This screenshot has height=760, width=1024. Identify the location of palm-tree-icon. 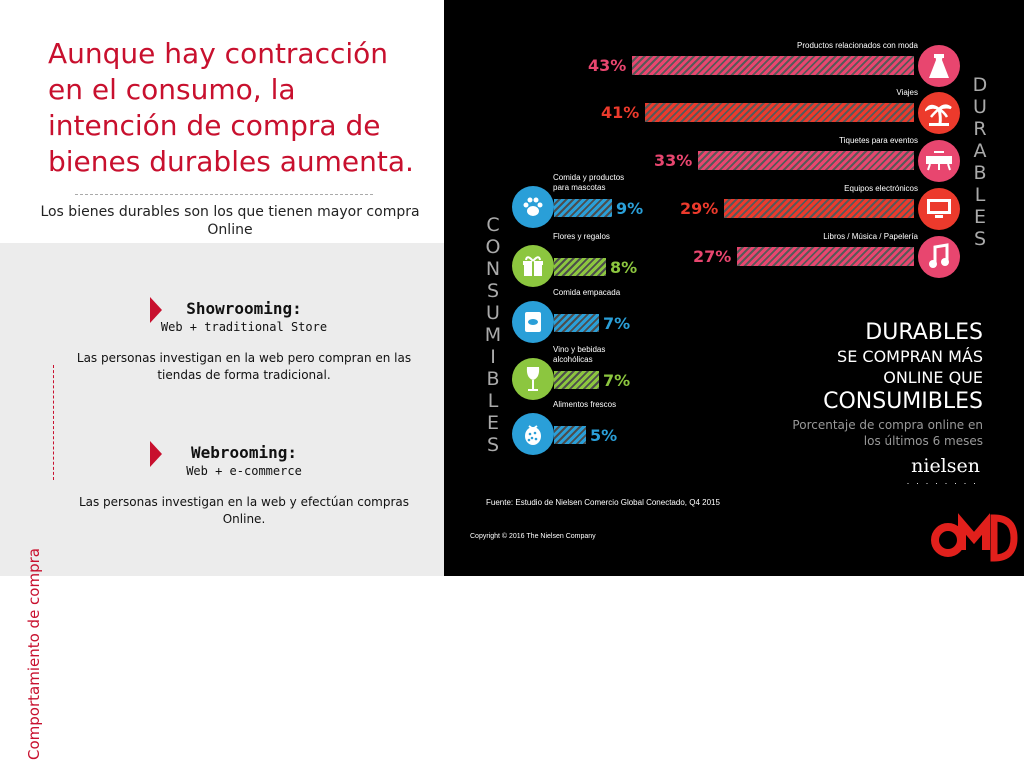
(939, 113).